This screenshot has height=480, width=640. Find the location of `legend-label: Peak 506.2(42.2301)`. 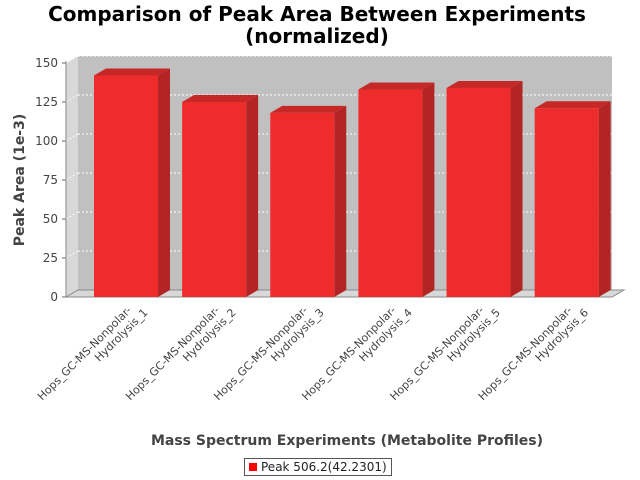

legend-label: Peak 506.2(42.2301) is located at coordinates (324, 467).